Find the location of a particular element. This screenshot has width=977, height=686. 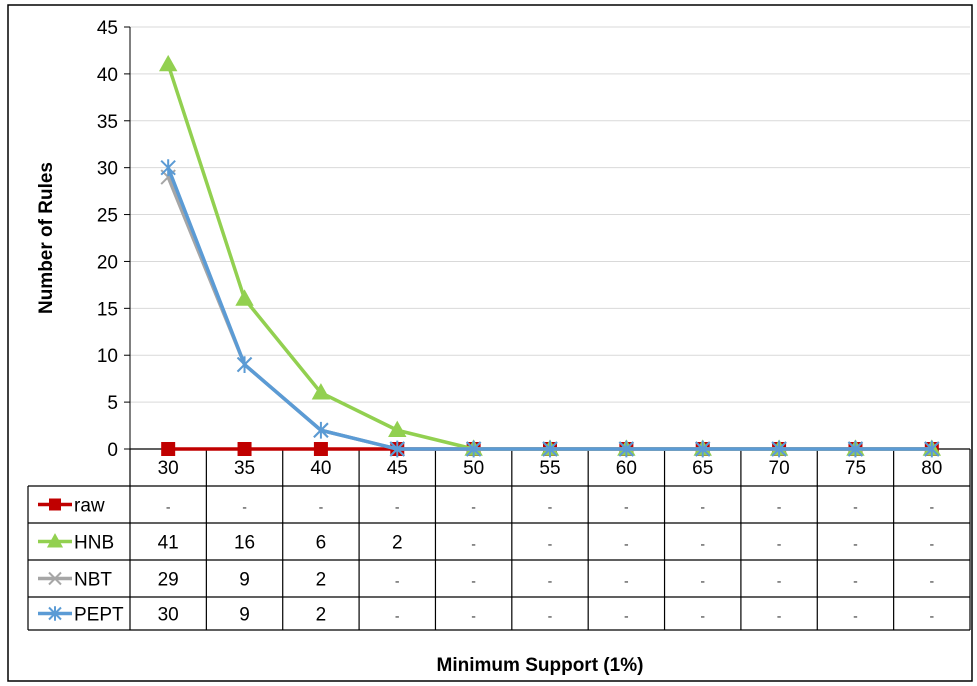

y-tick-label: 45 is located at coordinates (107, 28).